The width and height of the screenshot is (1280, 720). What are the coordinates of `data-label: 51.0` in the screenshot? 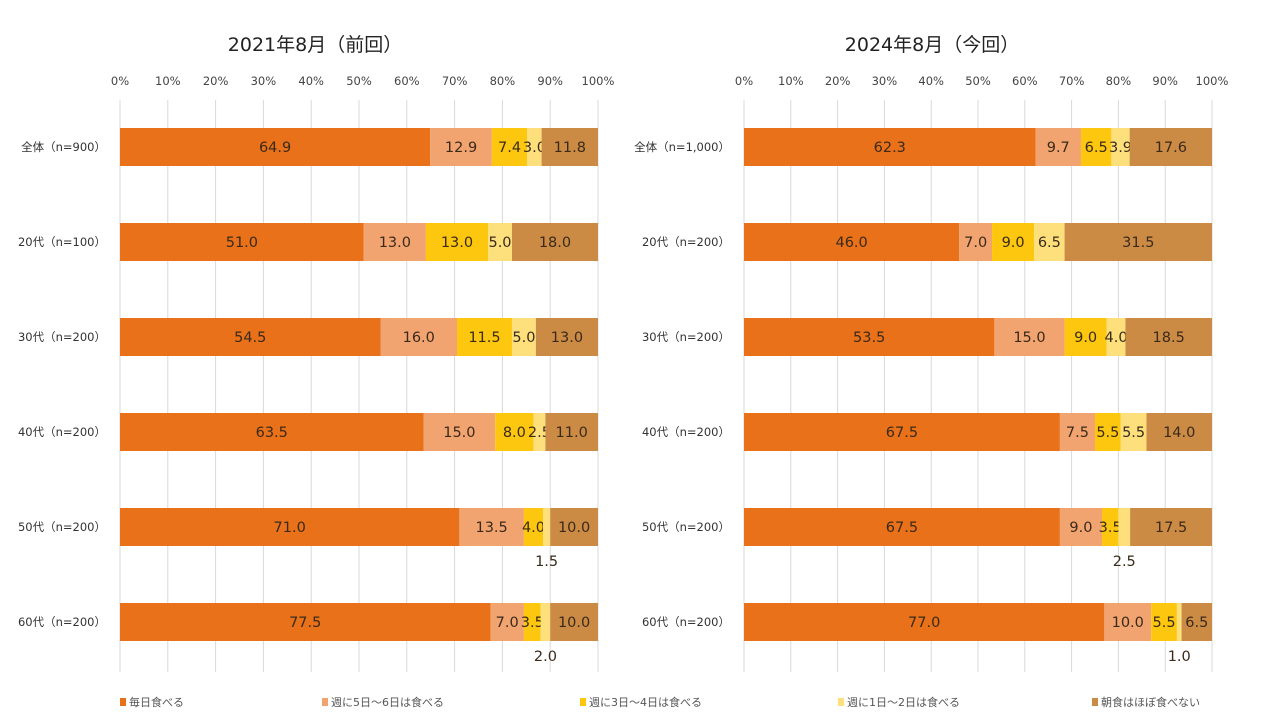 It's located at (242, 243).